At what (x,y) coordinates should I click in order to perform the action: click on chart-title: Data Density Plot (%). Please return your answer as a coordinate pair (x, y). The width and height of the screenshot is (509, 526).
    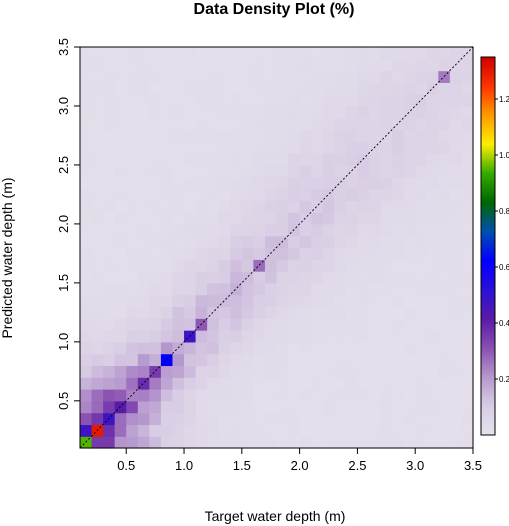
    Looking at the image, I should click on (274, 9).